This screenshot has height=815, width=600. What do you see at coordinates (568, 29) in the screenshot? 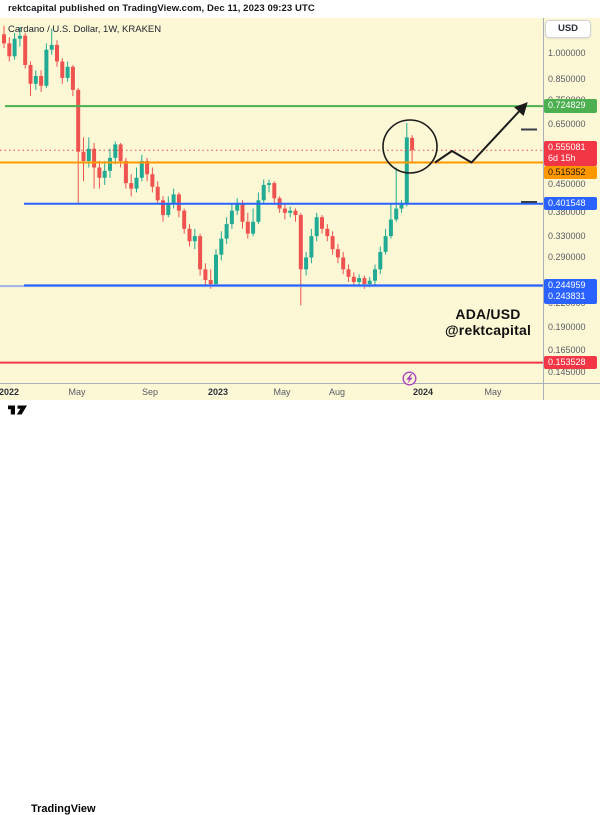
I see `currency-toggle-button: USD` at bounding box center [568, 29].